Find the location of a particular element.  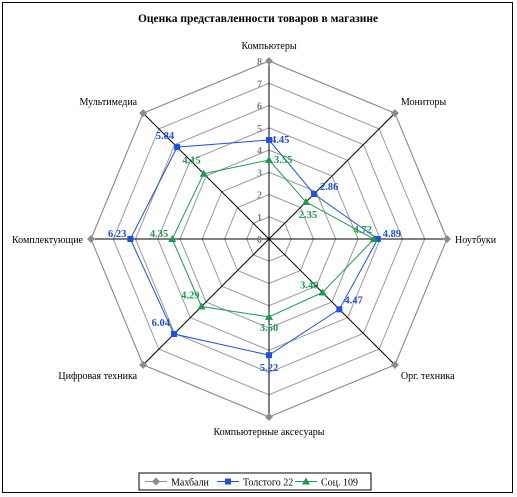

tick-label: 4 is located at coordinates (259, 151).